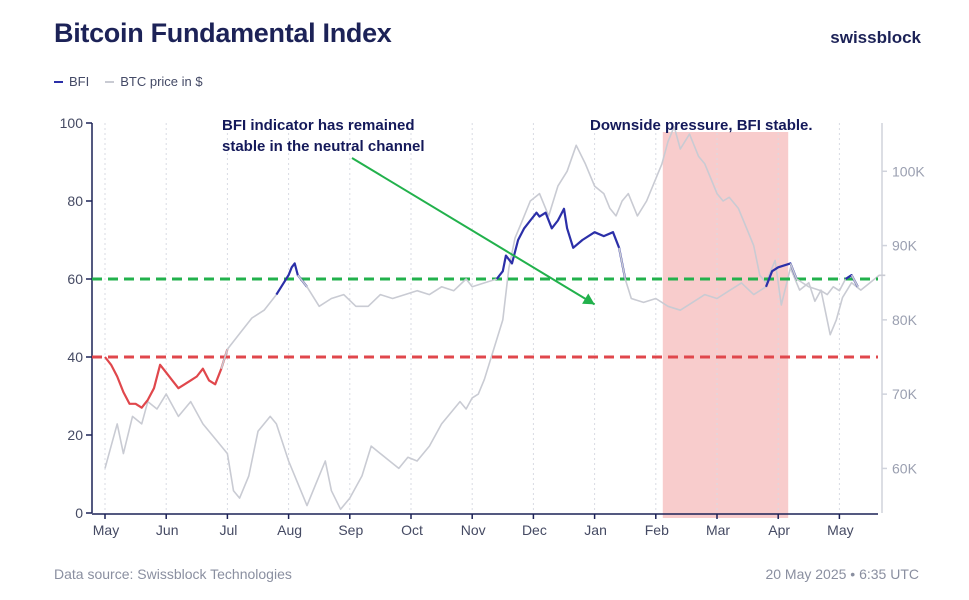 The width and height of the screenshot is (969, 600). Describe the element at coordinates (875, 37) in the screenshot. I see `brand-logo: swissblock` at that location.